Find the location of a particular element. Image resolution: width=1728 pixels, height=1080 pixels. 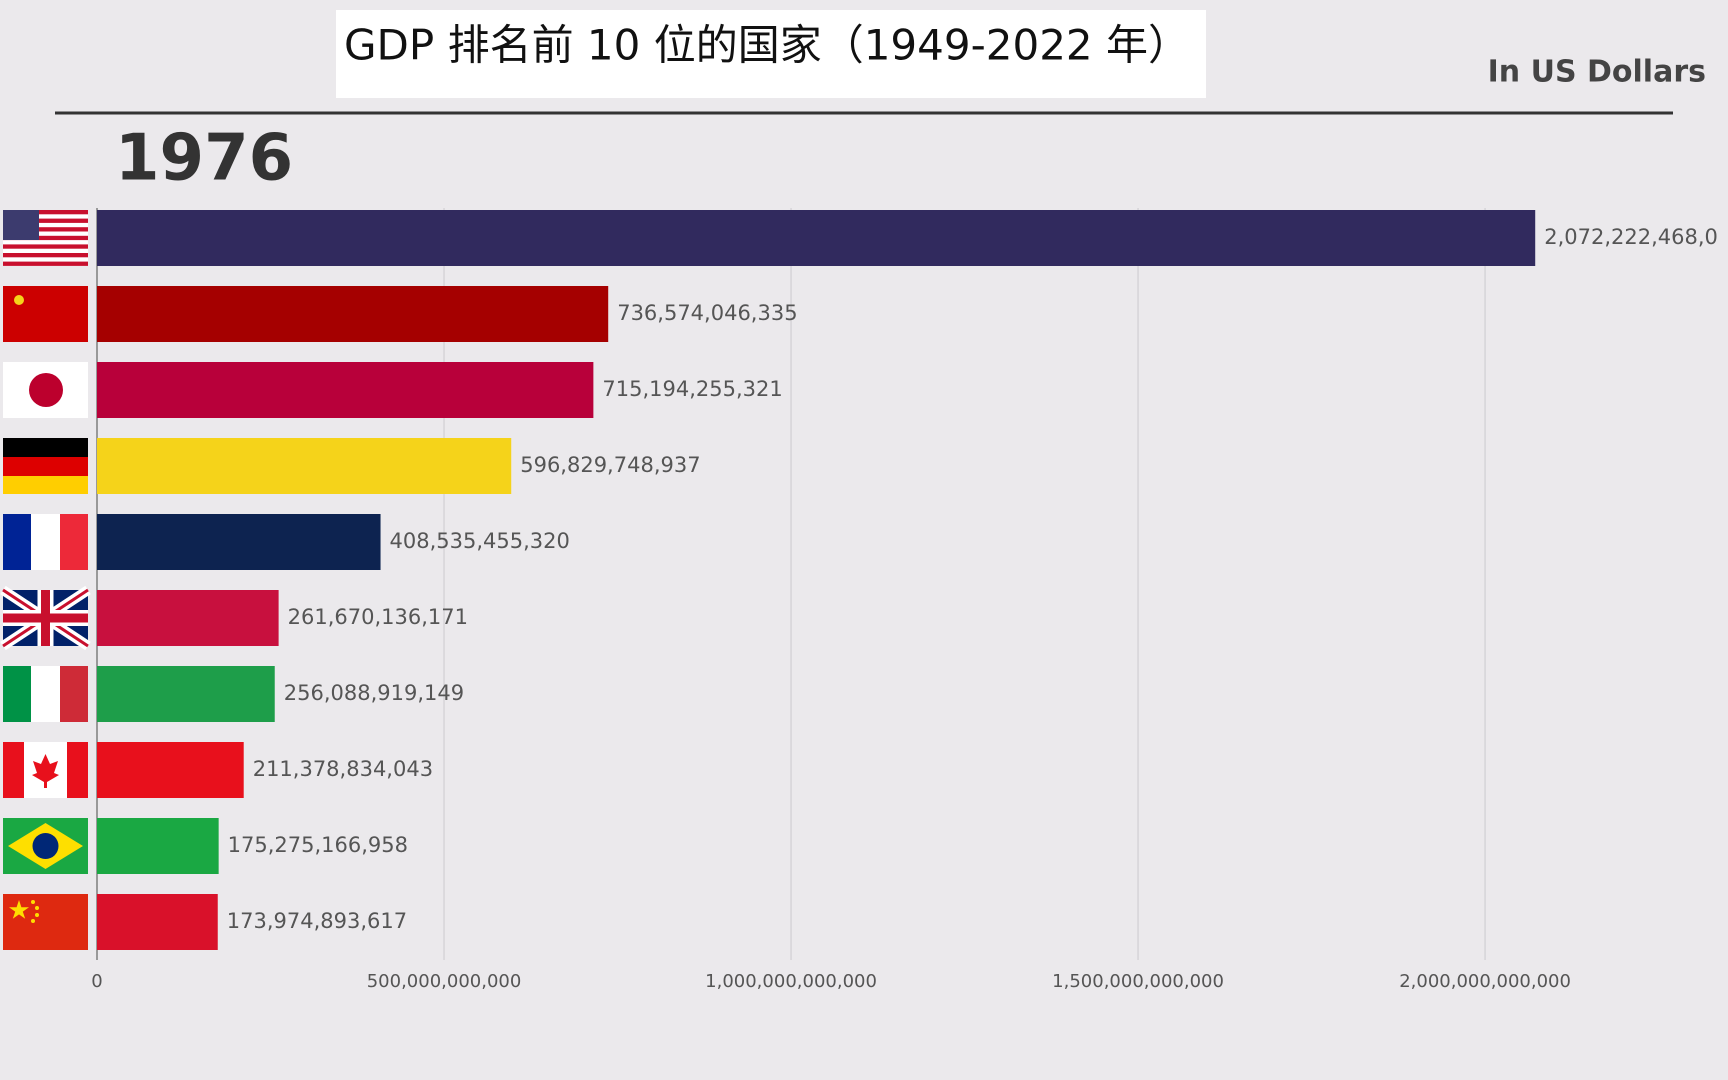

x-tick-label: 0 is located at coordinates (96, 981).